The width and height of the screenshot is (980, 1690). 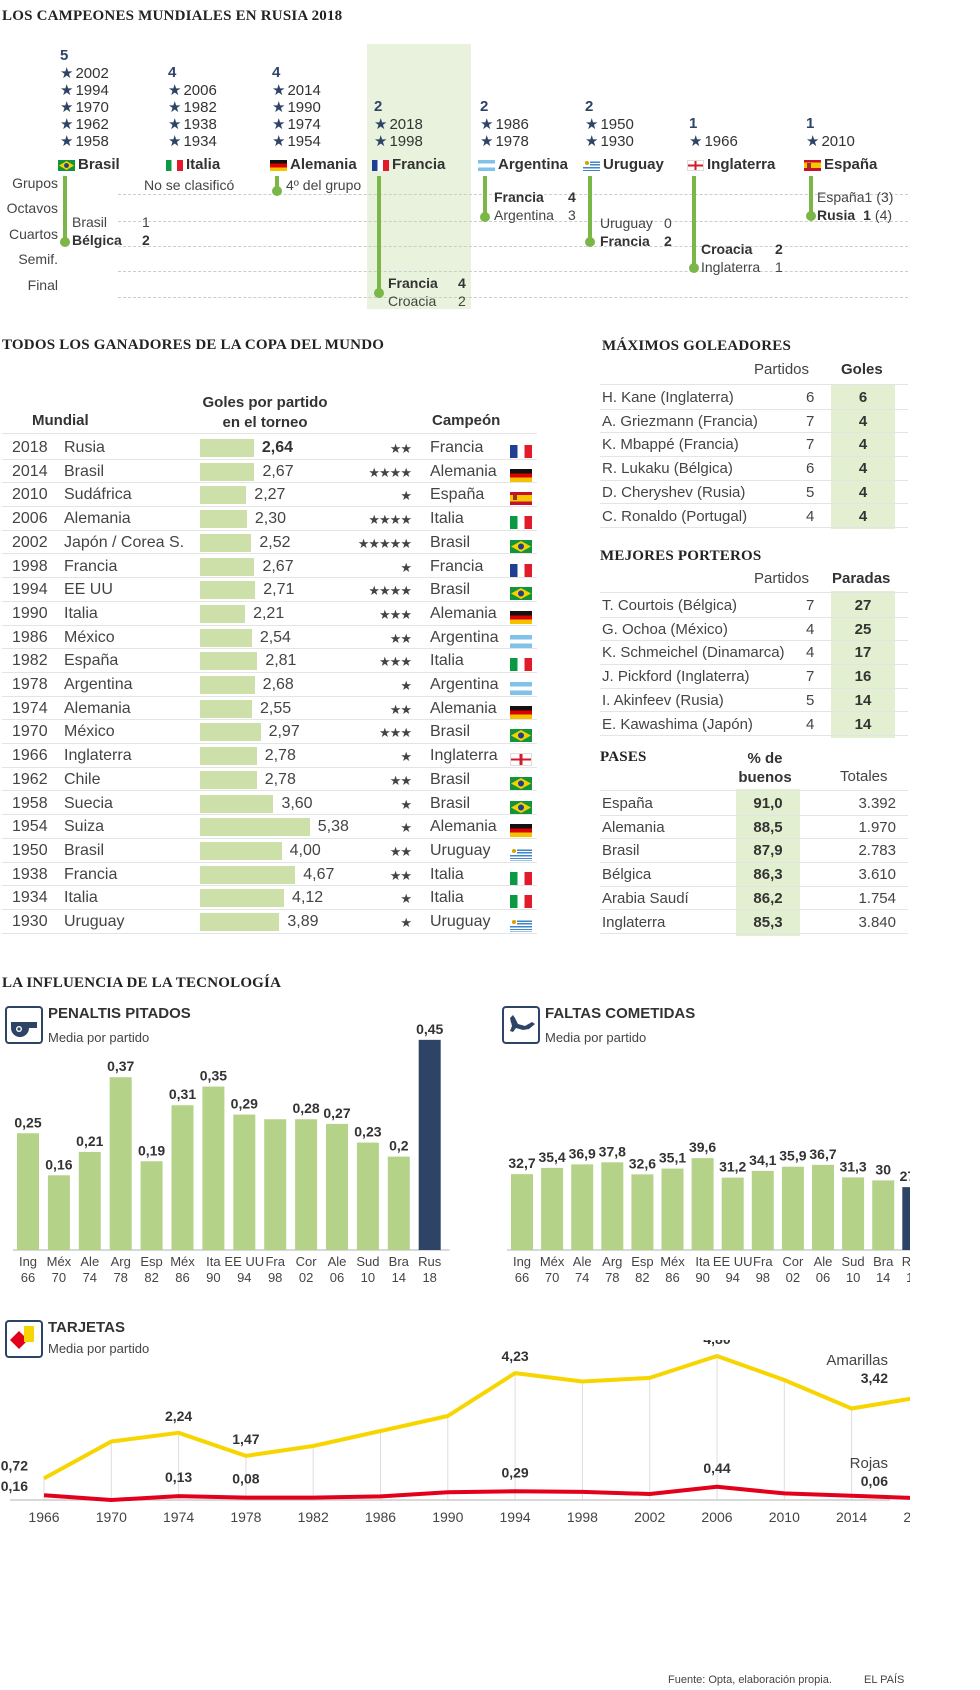 What do you see at coordinates (284, 732) in the screenshot?
I see `goals-cell: 2,97` at bounding box center [284, 732].